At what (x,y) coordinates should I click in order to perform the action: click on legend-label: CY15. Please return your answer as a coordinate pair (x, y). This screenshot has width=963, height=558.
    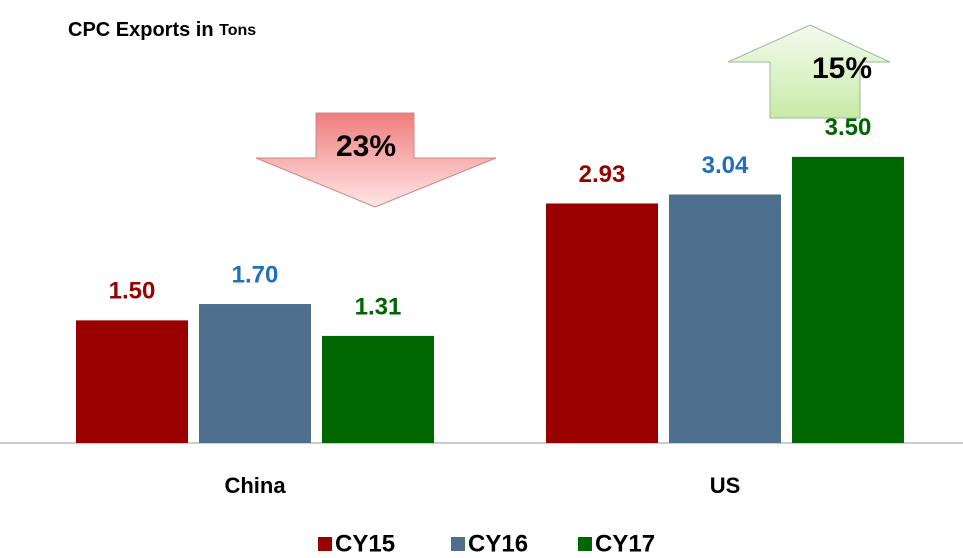
    Looking at the image, I should click on (365, 543).